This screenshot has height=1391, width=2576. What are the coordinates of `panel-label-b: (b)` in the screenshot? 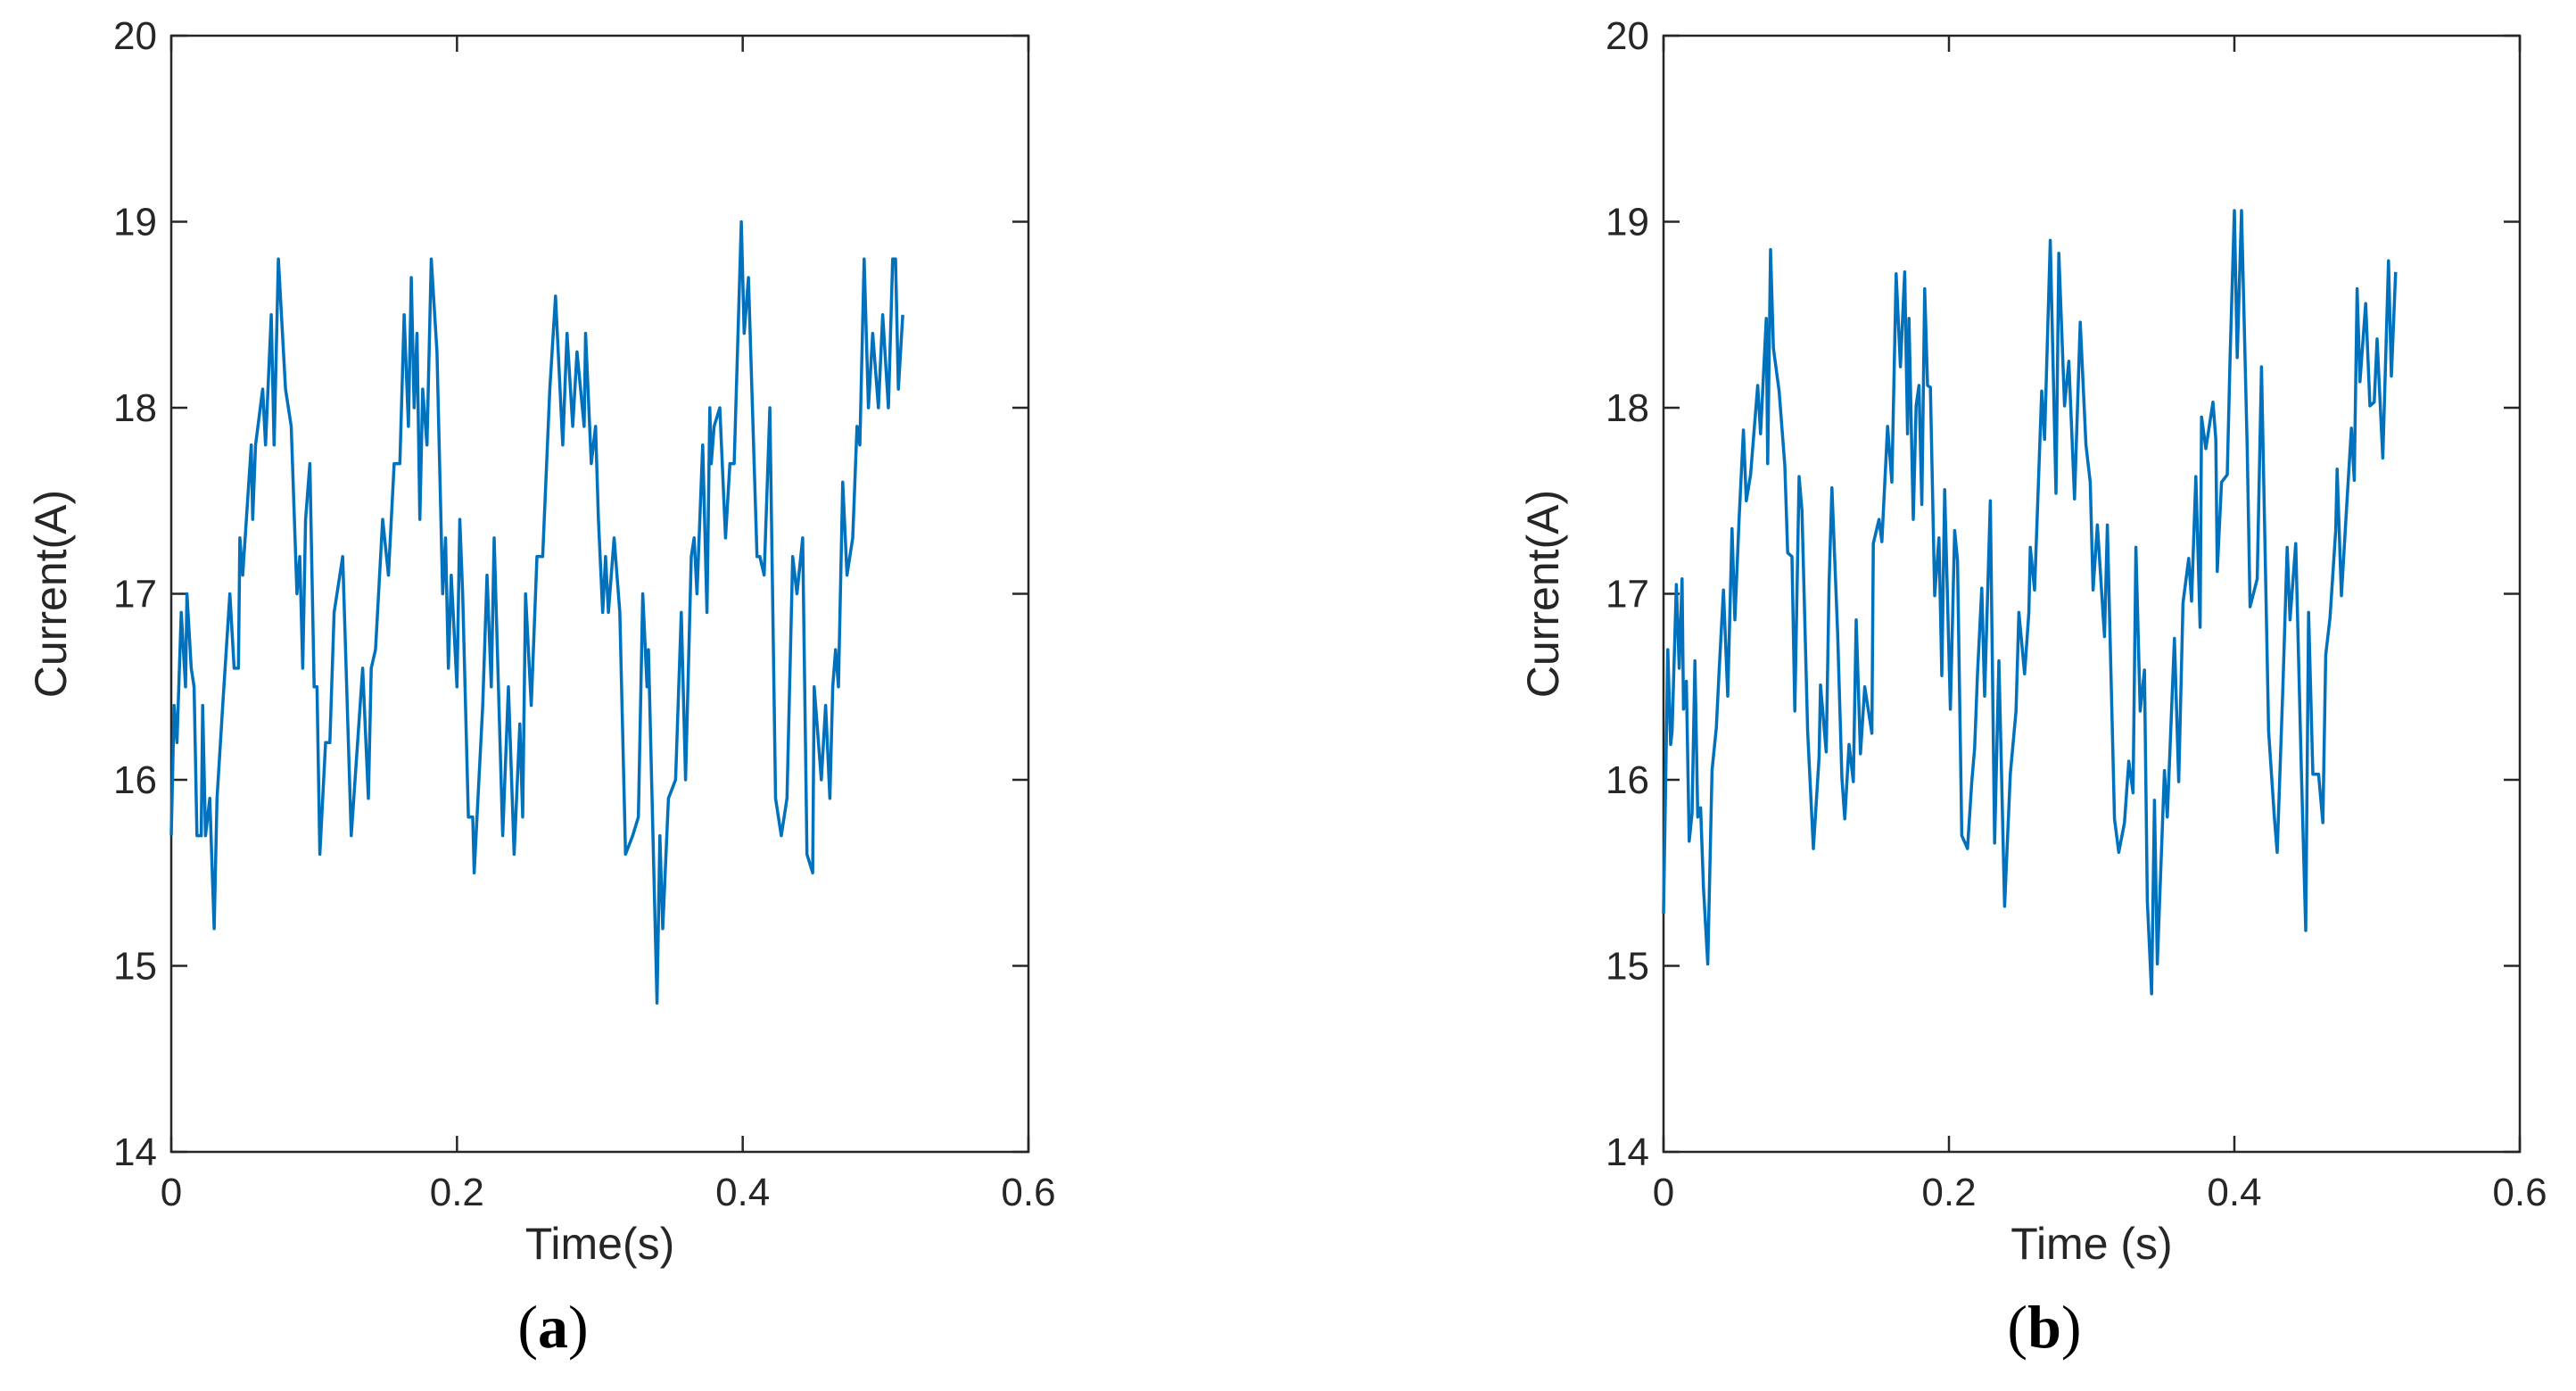 It's located at (2044, 1327).